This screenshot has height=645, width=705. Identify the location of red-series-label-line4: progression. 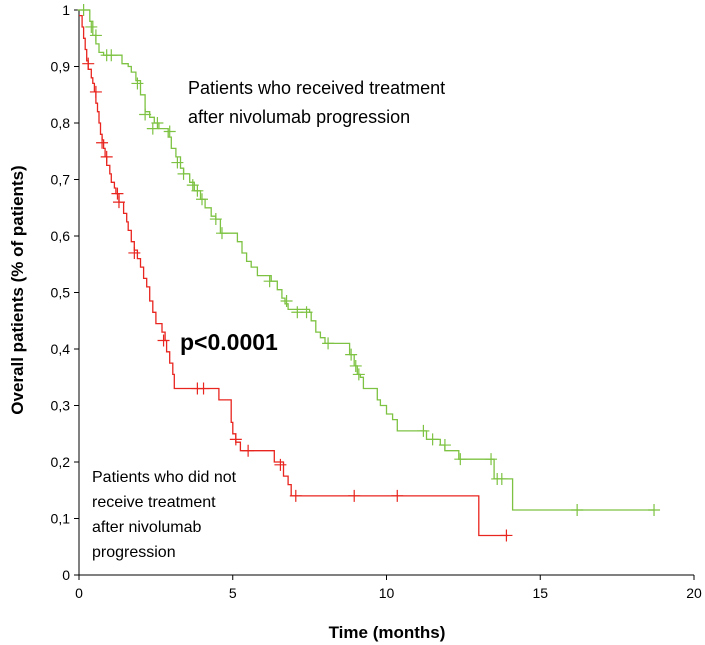
(134, 552).